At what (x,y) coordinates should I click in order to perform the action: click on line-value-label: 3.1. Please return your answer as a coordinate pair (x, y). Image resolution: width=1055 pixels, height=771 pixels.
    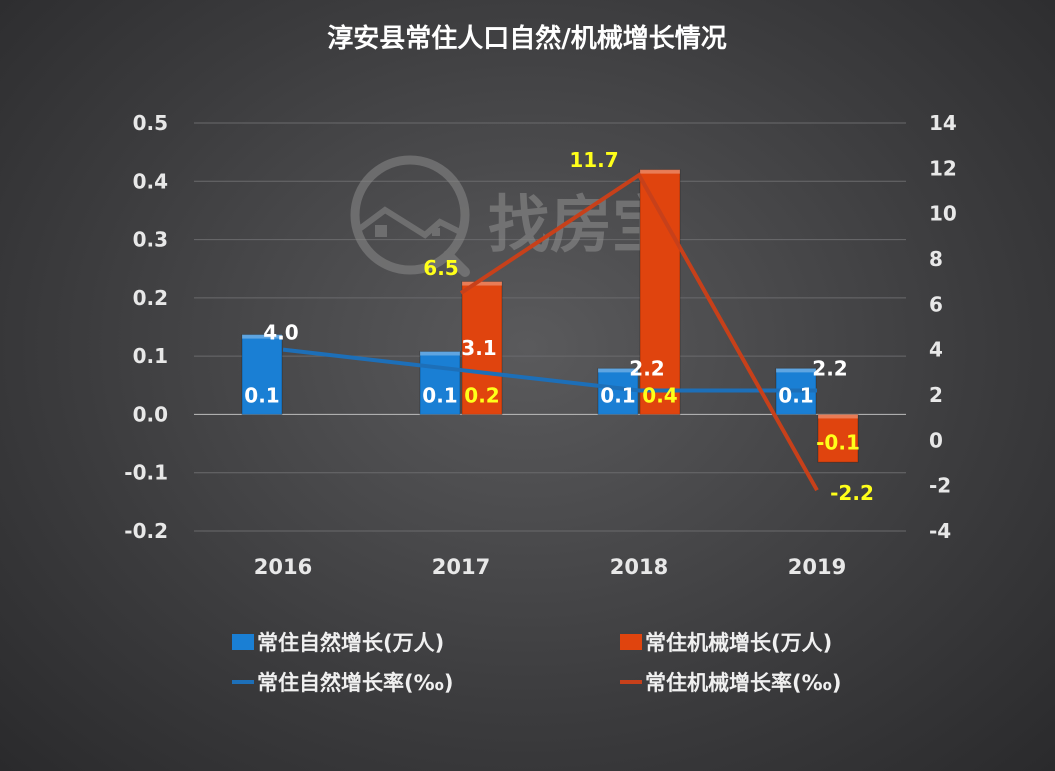
    Looking at the image, I should click on (478, 348).